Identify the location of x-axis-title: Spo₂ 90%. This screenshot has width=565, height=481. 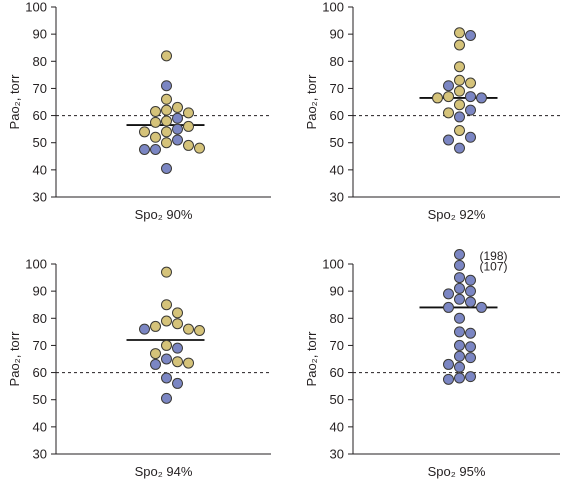
(164, 214).